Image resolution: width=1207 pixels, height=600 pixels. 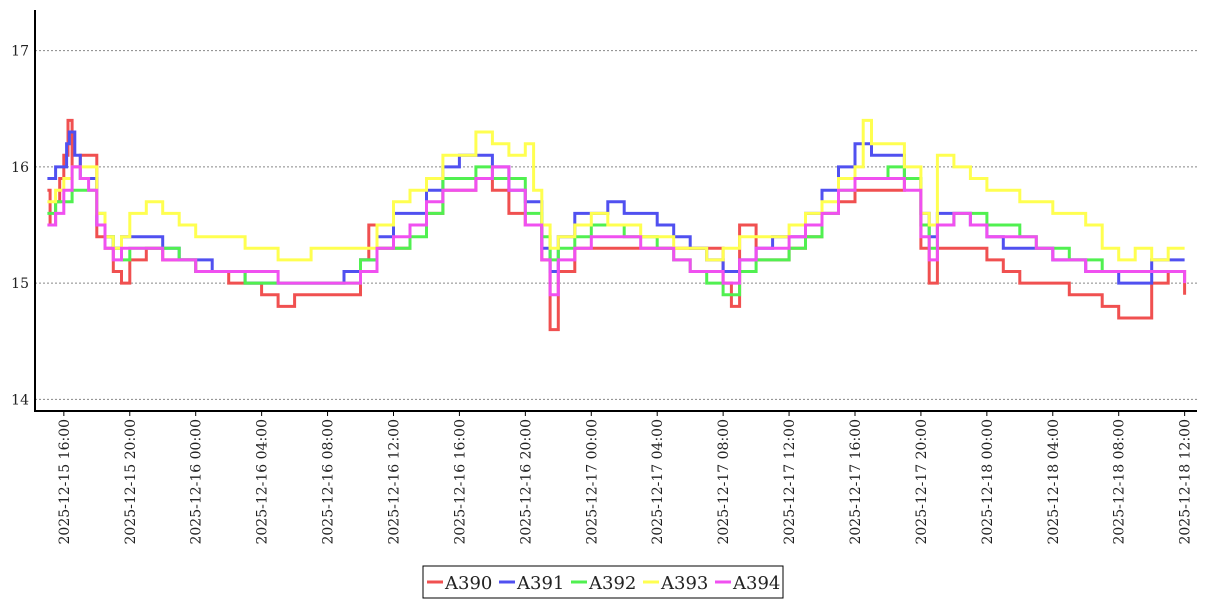 I want to click on x-tick-label: 2025-12-15 16:00, so click(x=65, y=482).